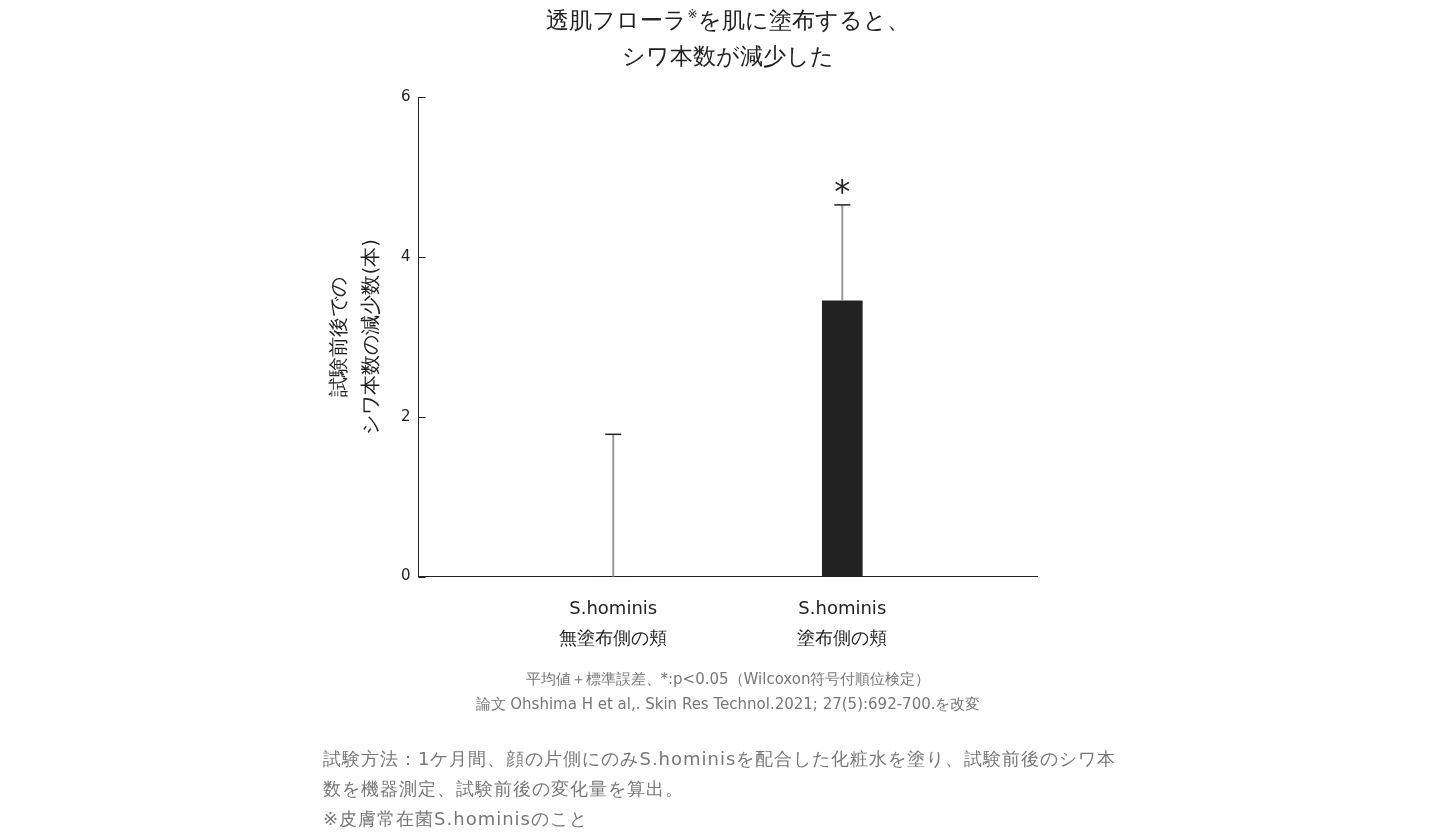 The height and width of the screenshot is (834, 1456). I want to click on annotation: *, so click(842, 190).